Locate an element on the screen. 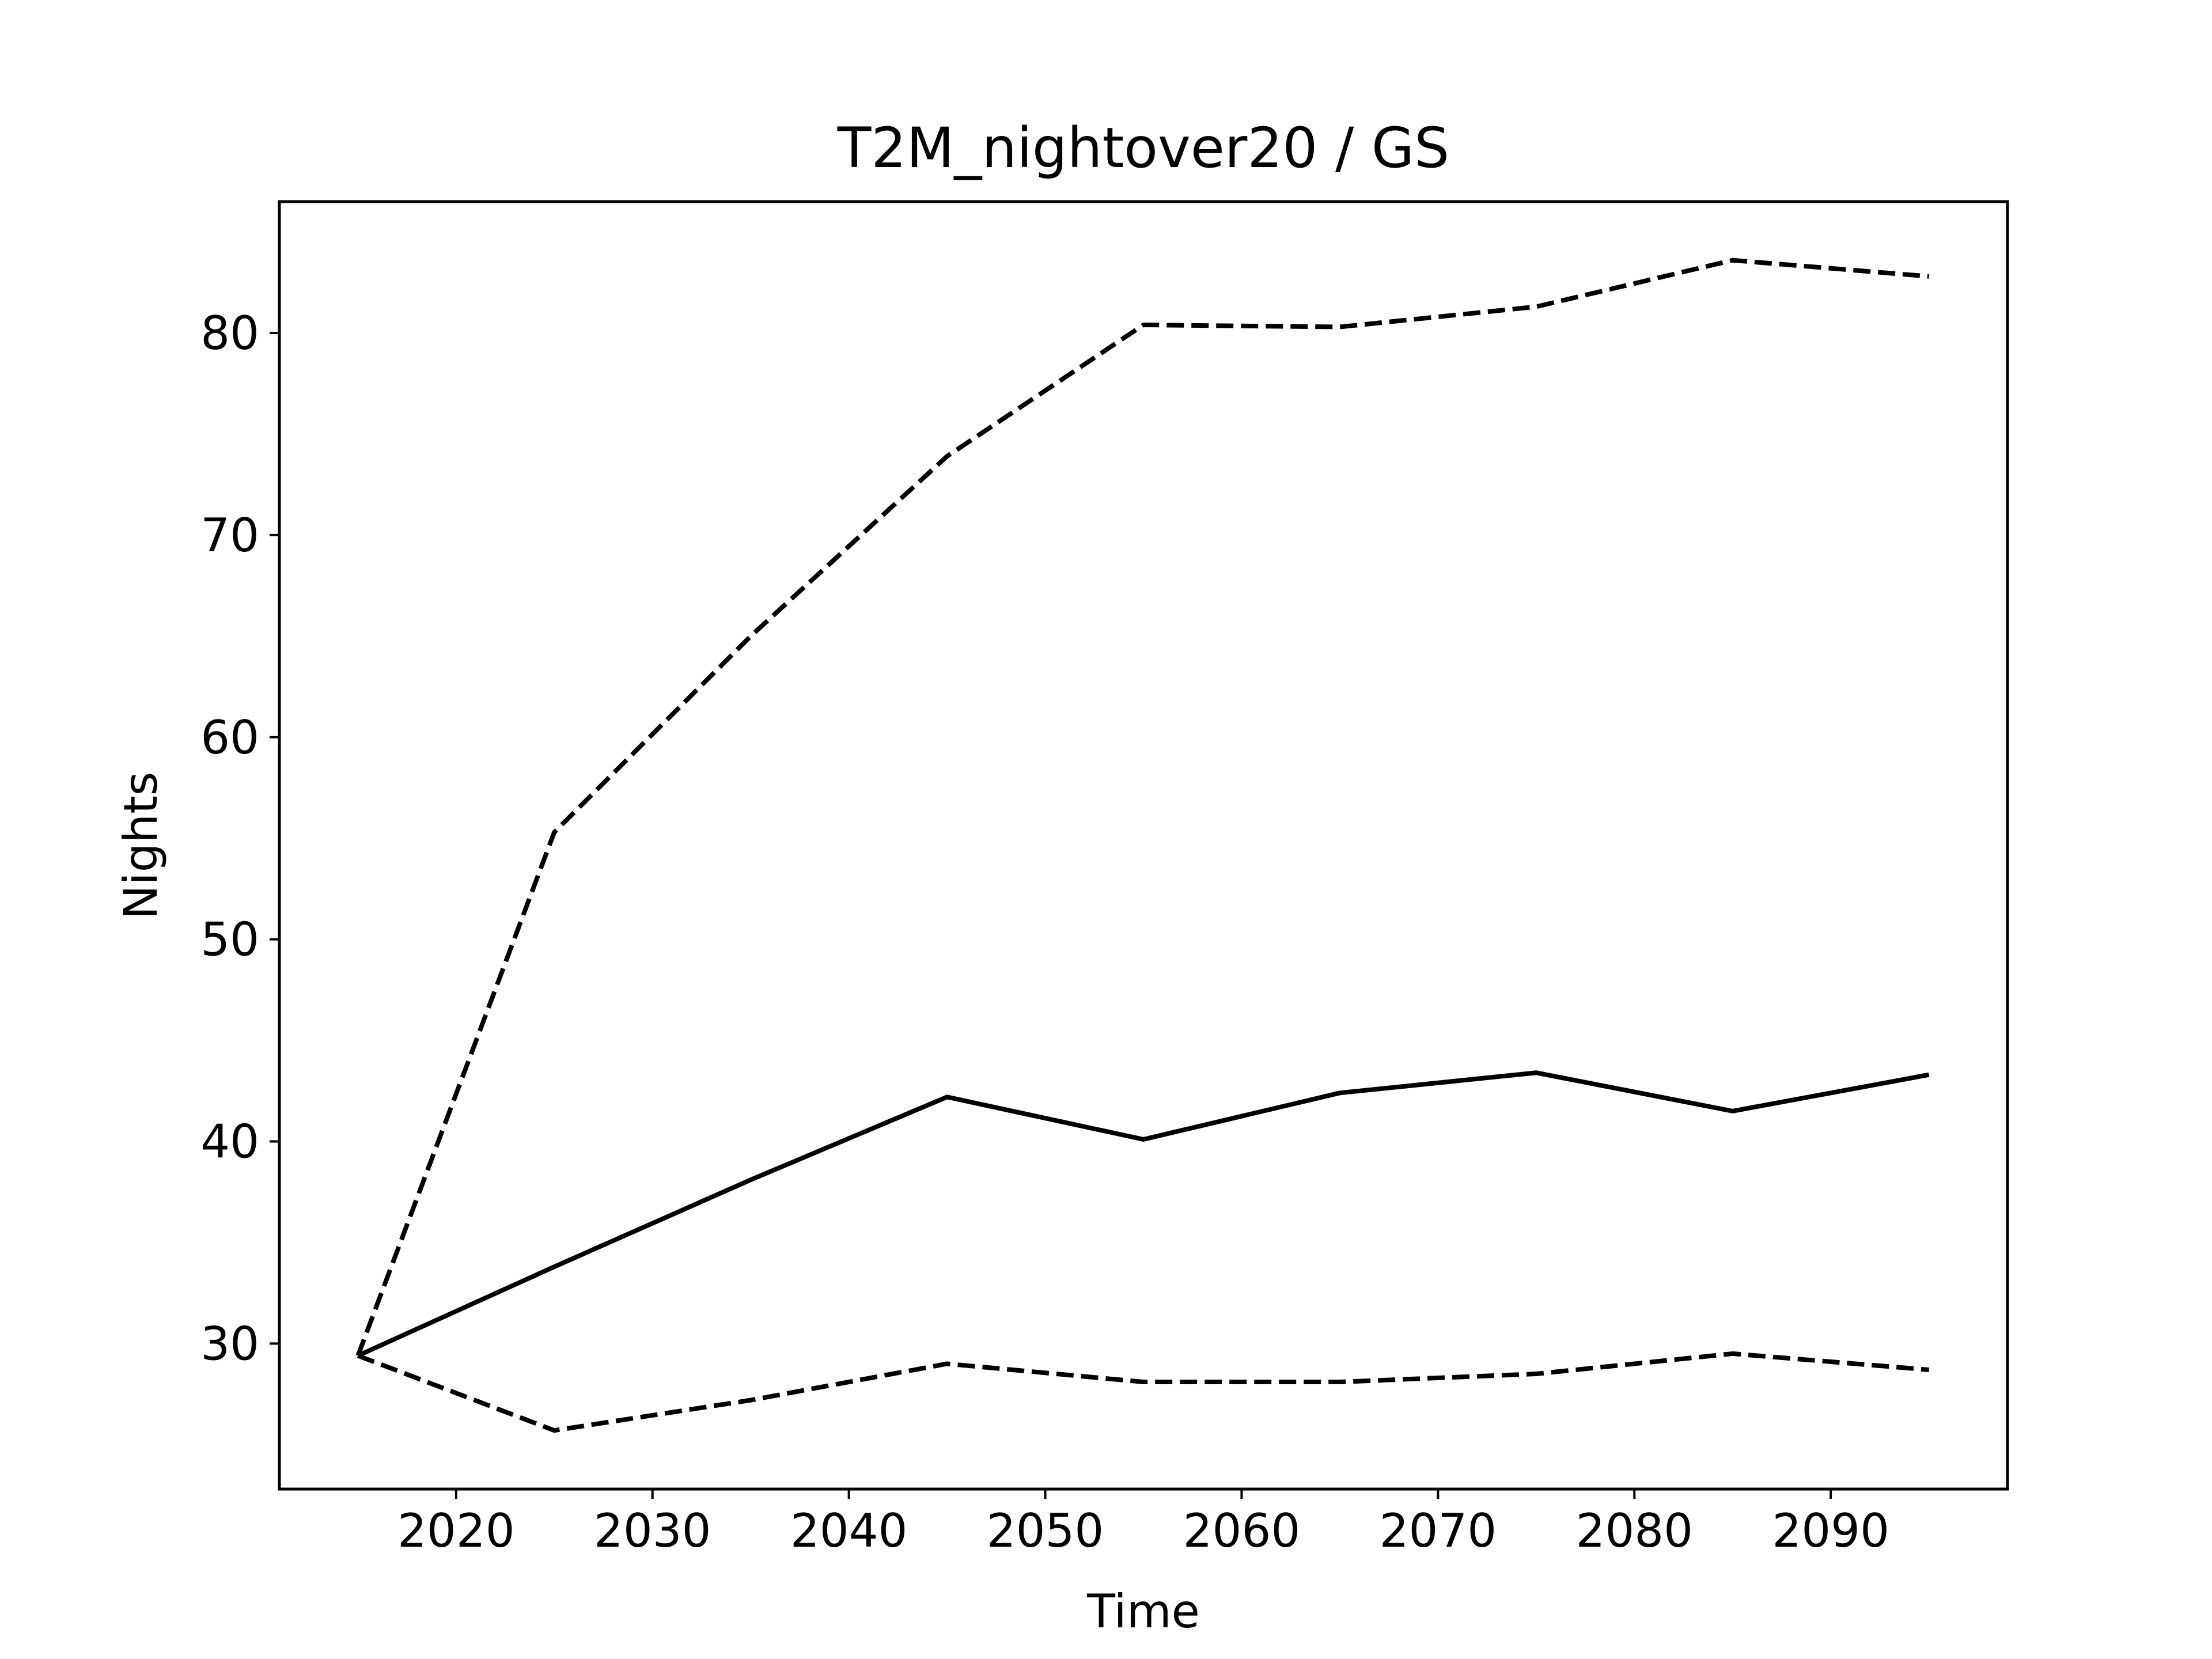 This screenshot has width=2212, height=1659. y-tick-label: 40 is located at coordinates (229, 1142).